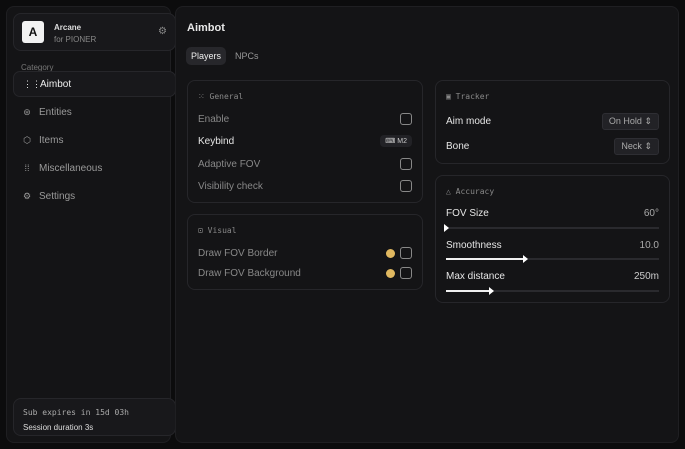 The image size is (685, 449). Describe the element at coordinates (475, 191) in the screenshot. I see `accuracy-title: Accuracy` at that location.